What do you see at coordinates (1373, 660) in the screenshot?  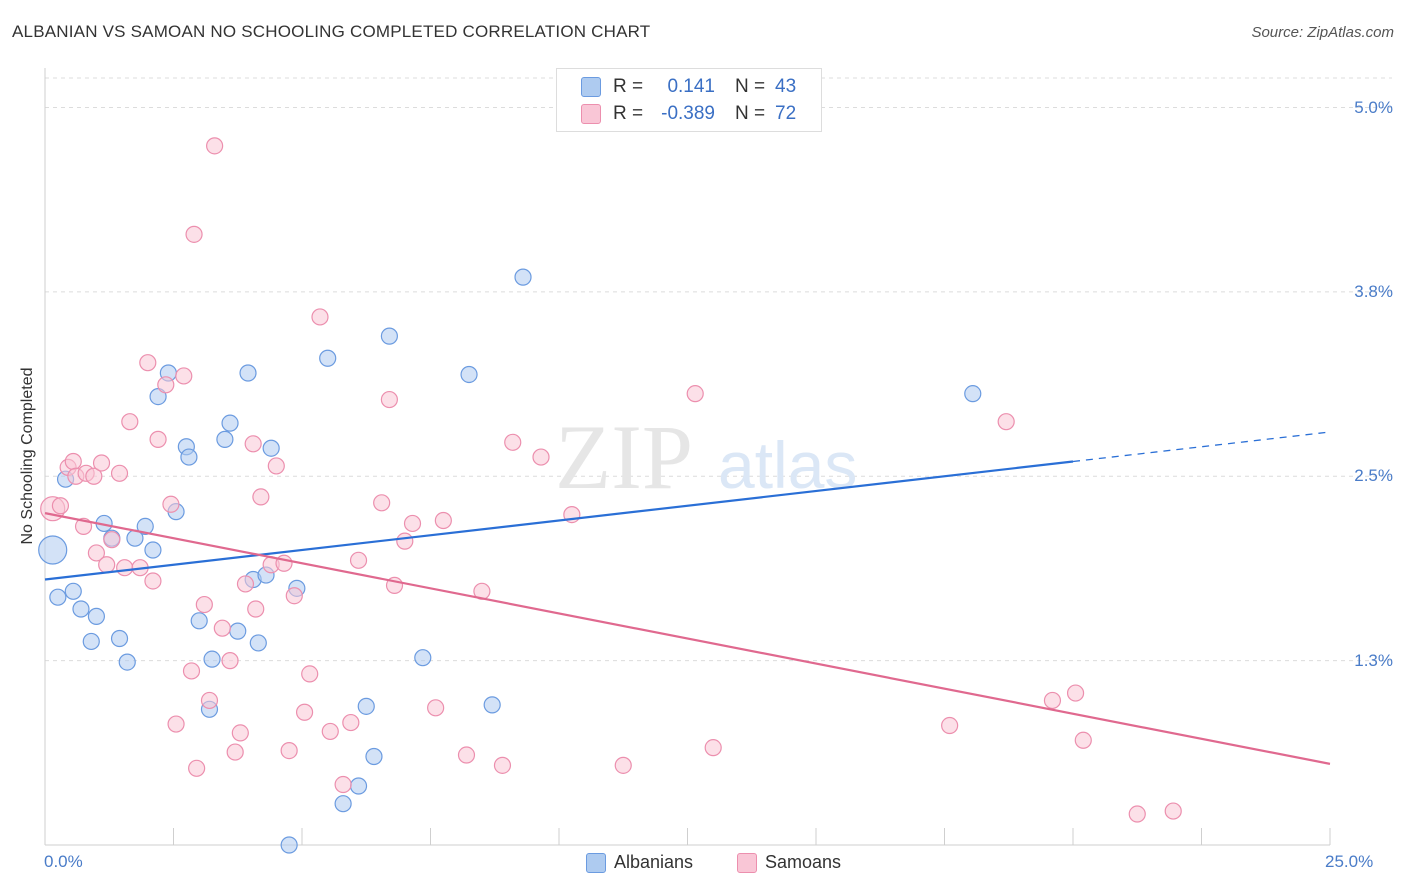 I see `y-tick-label: 1.3%` at bounding box center [1373, 660].